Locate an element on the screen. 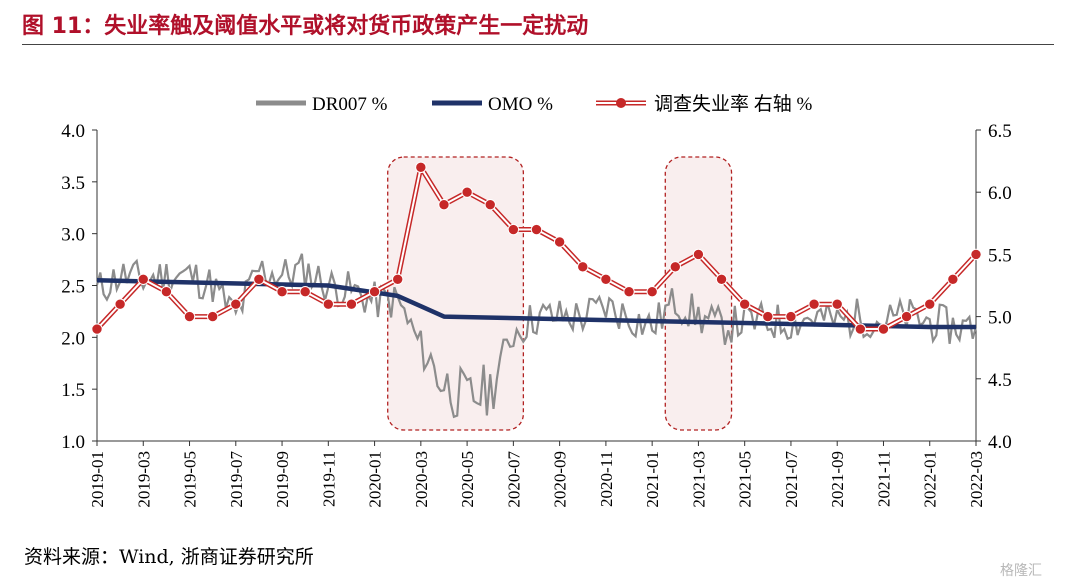 The image size is (1078, 586). y-right-tick-label: 5.5 is located at coordinates (1000, 255).